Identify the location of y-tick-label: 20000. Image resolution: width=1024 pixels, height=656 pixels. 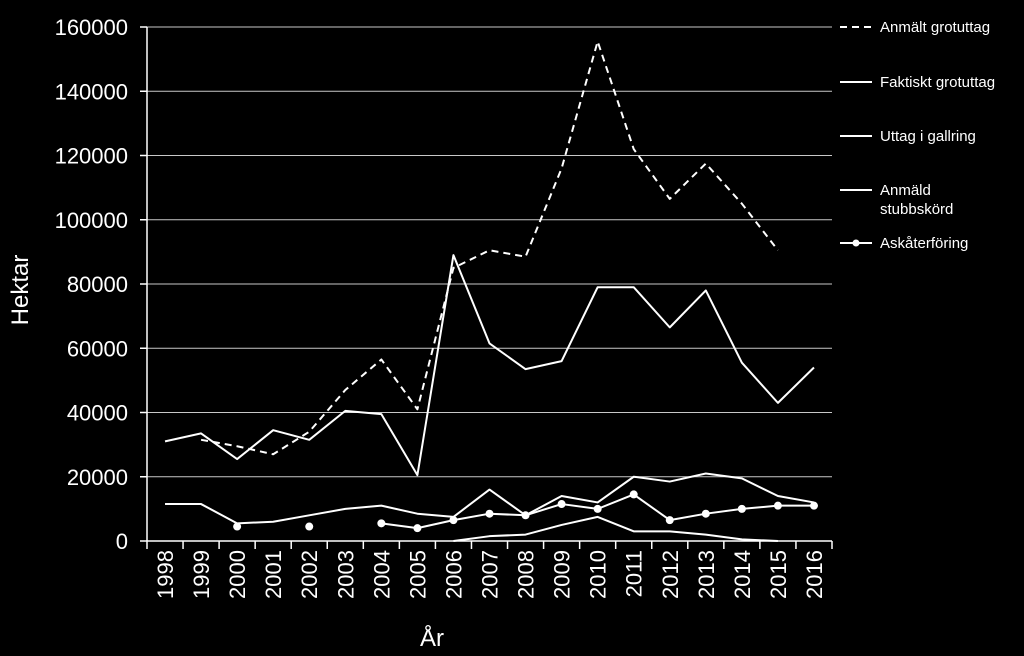
(97, 477).